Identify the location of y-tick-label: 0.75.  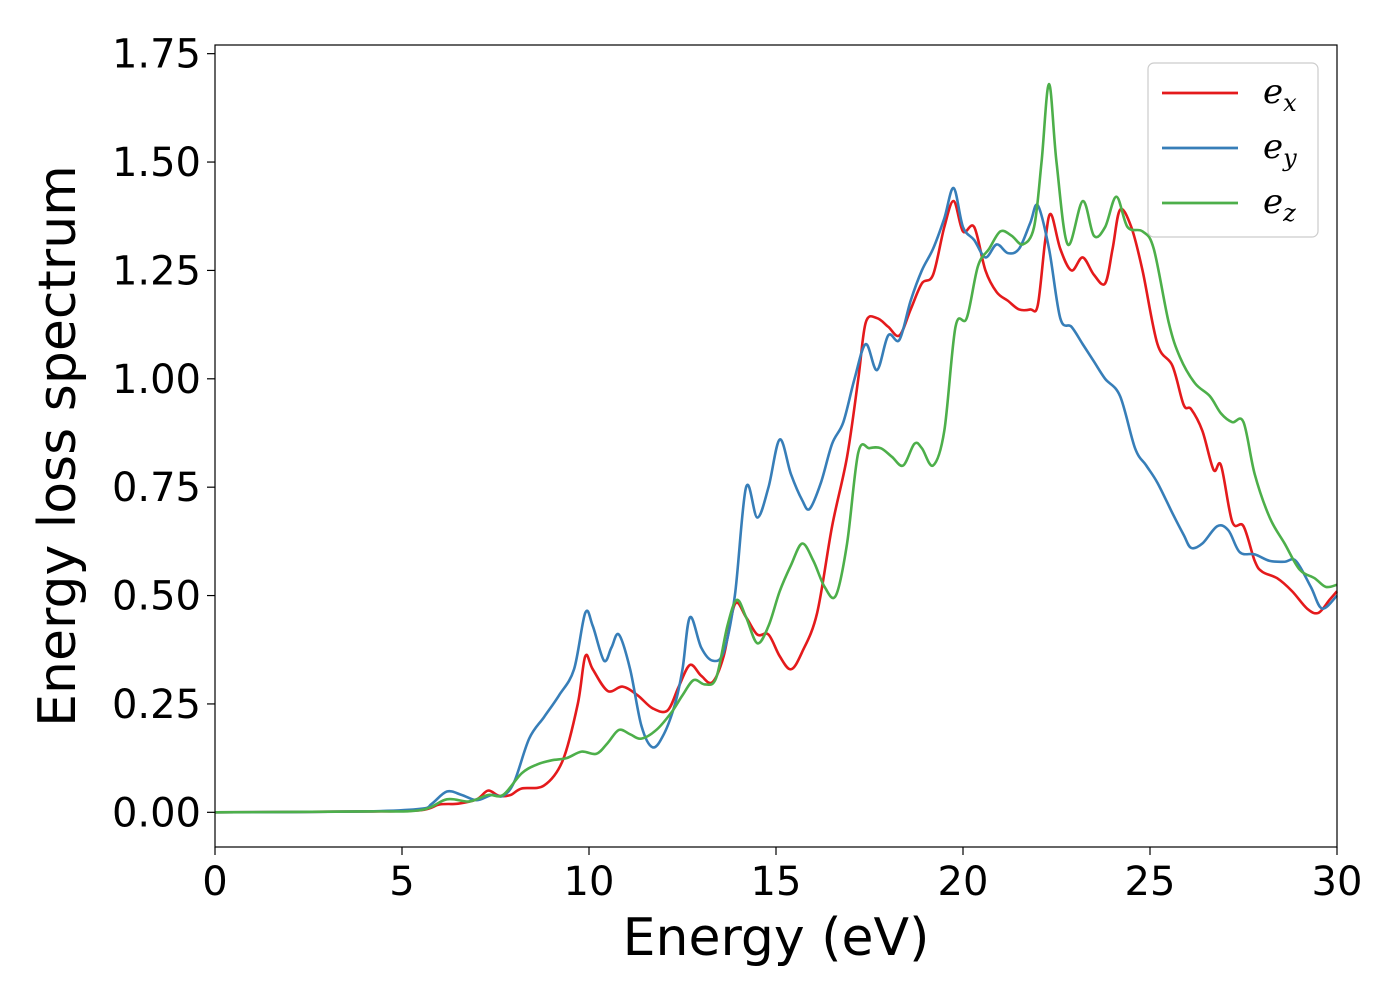
(156, 488).